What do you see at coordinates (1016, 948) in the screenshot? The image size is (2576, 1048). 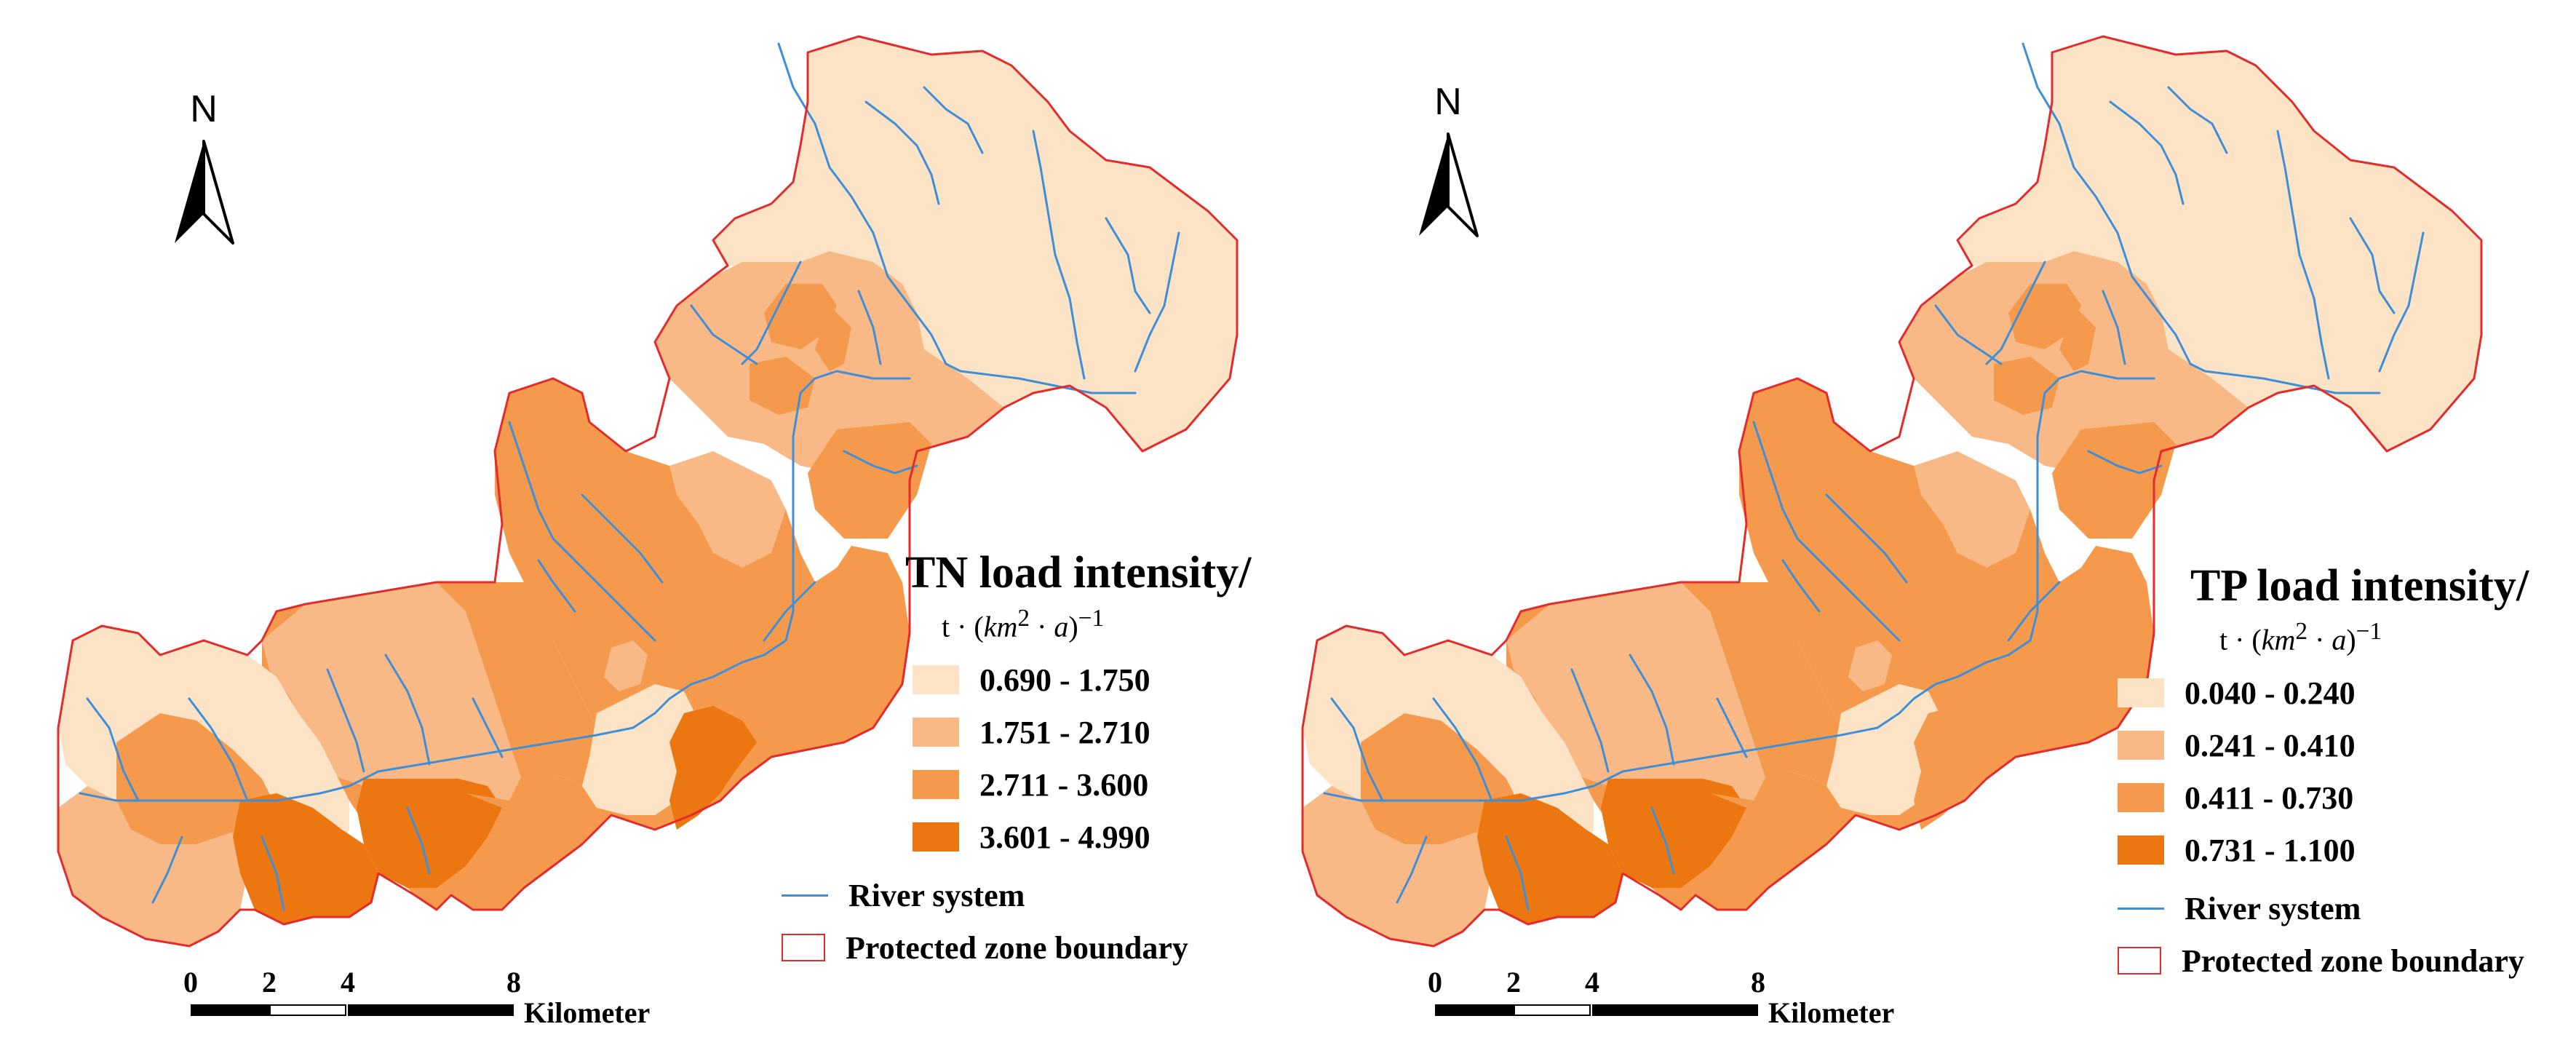 I see `tn-legend-boundary: Protected zone boundary` at bounding box center [1016, 948].